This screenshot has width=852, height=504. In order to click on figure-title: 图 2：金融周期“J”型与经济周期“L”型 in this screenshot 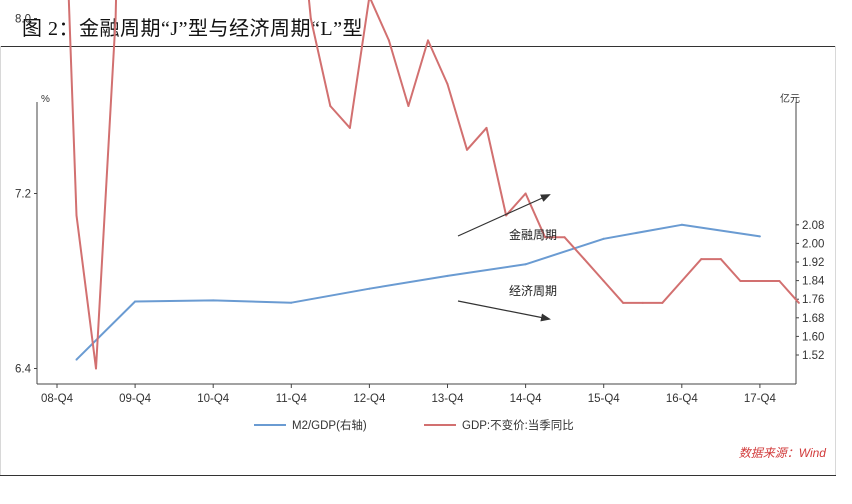, I will do `click(193, 29)`.